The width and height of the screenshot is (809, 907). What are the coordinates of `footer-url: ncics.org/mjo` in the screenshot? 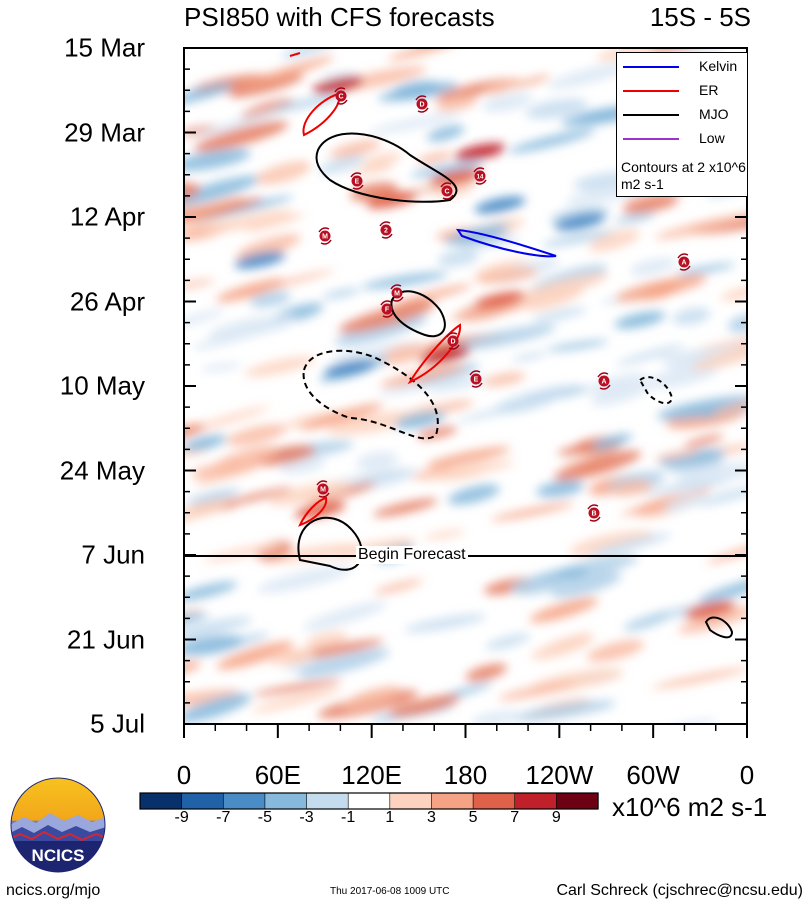 It's located at (53, 890).